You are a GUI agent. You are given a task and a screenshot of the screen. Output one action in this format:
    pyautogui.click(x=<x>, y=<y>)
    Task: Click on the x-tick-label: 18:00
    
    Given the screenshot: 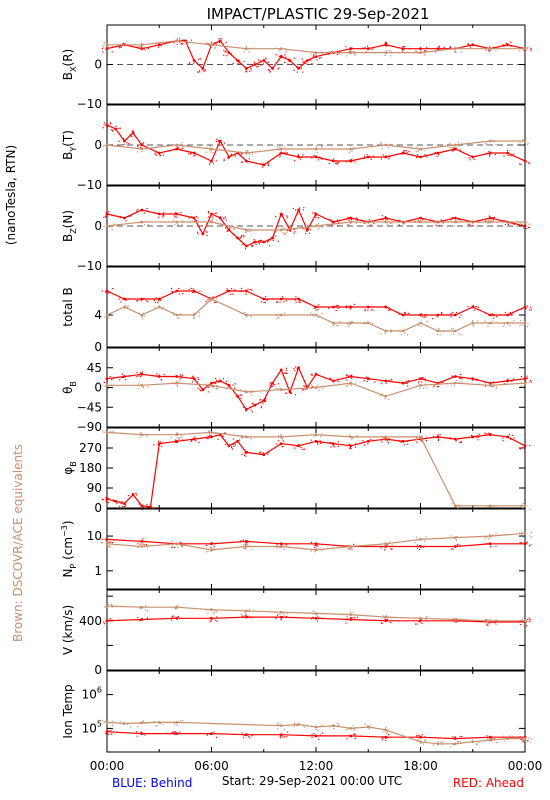 What is the action you would take?
    pyautogui.click(x=420, y=766)
    